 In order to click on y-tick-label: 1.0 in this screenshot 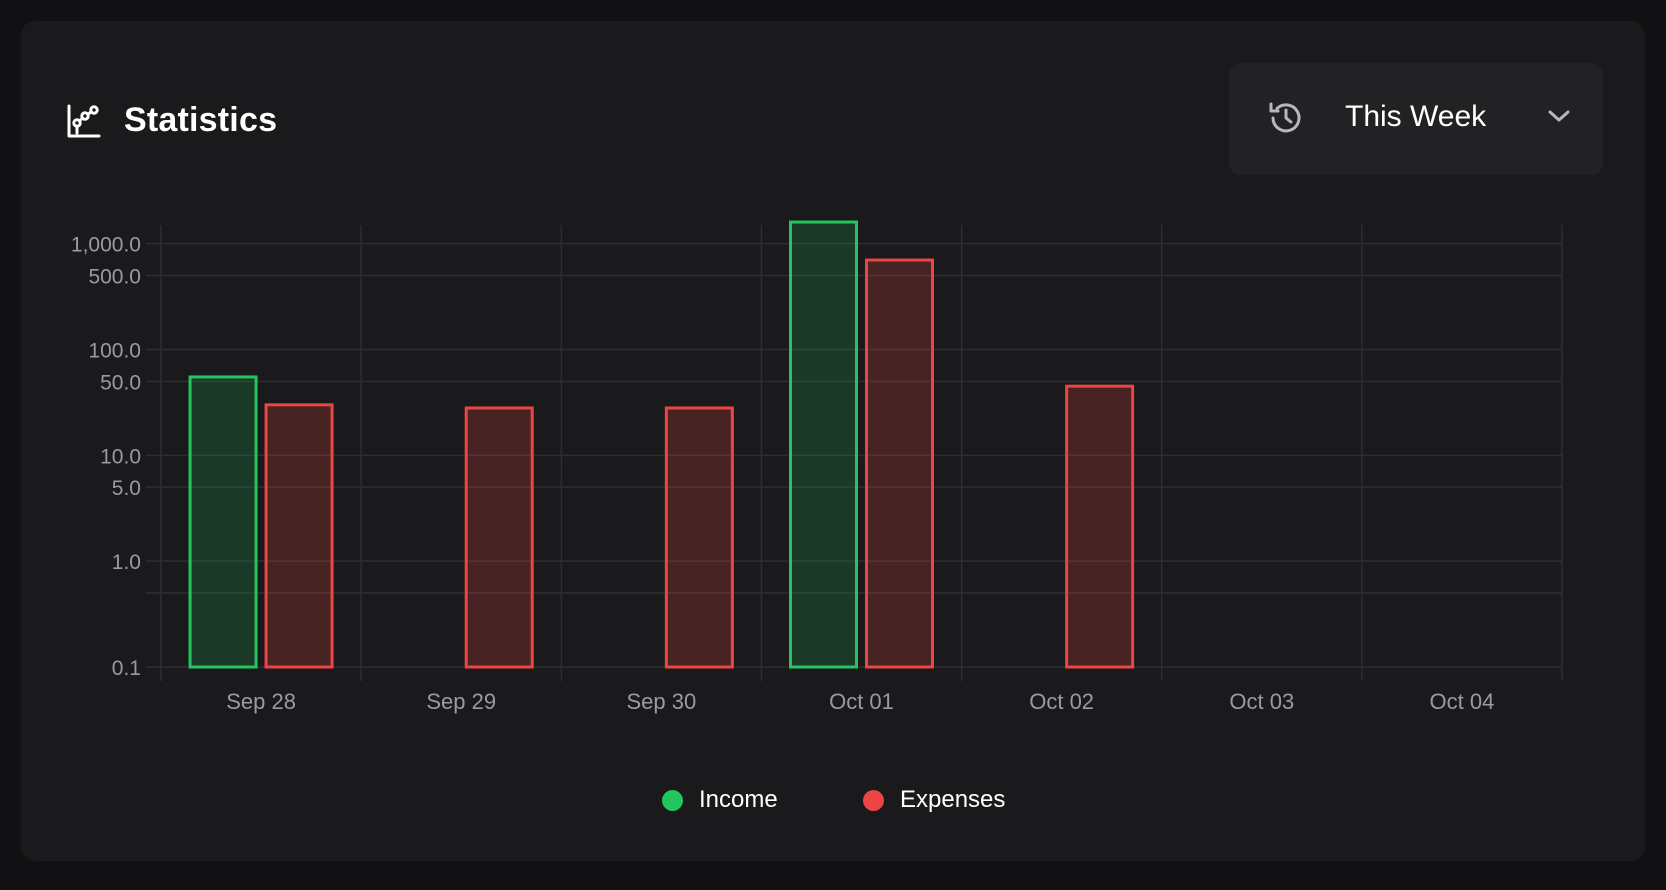, I will do `click(126, 562)`.